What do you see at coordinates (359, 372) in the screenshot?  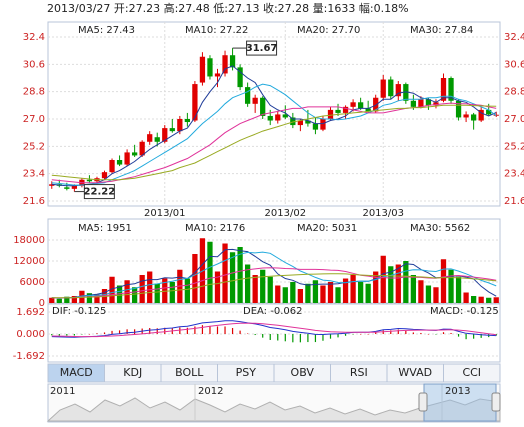 I see `indicator-tab-label: RSI` at bounding box center [359, 372].